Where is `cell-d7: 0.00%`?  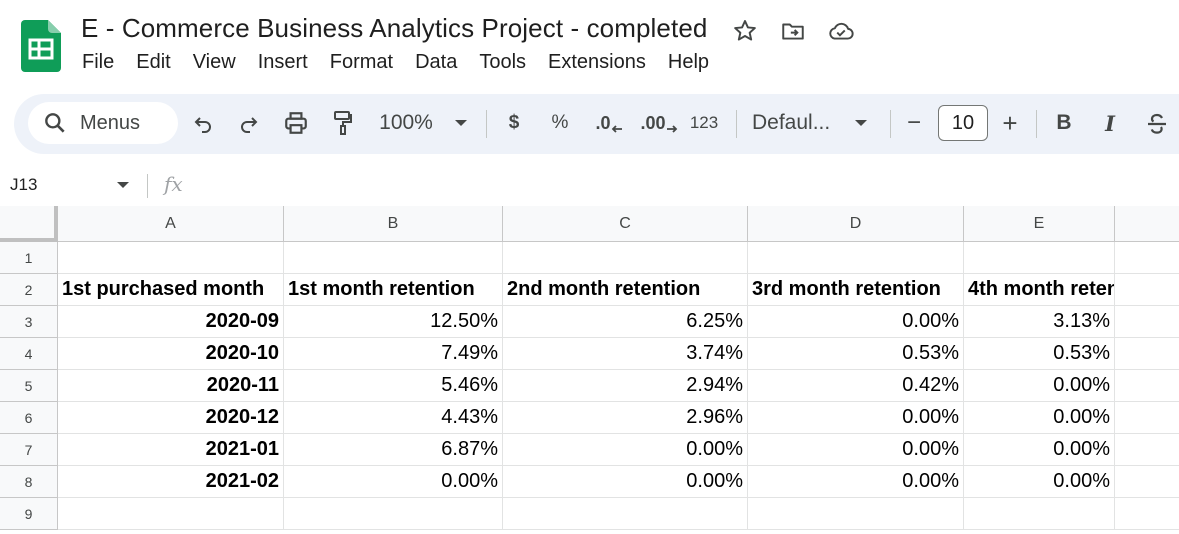 cell-d7: 0.00% is located at coordinates (856, 450).